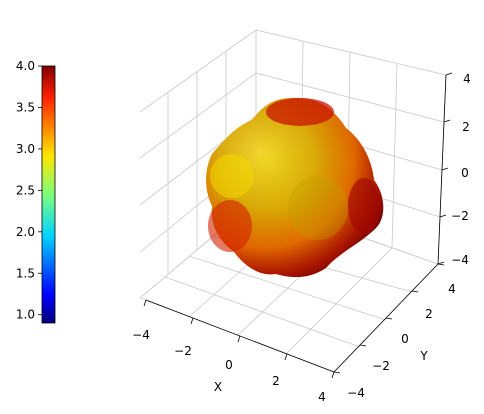  I want to click on x-tick-label: −4, so click(141, 335).